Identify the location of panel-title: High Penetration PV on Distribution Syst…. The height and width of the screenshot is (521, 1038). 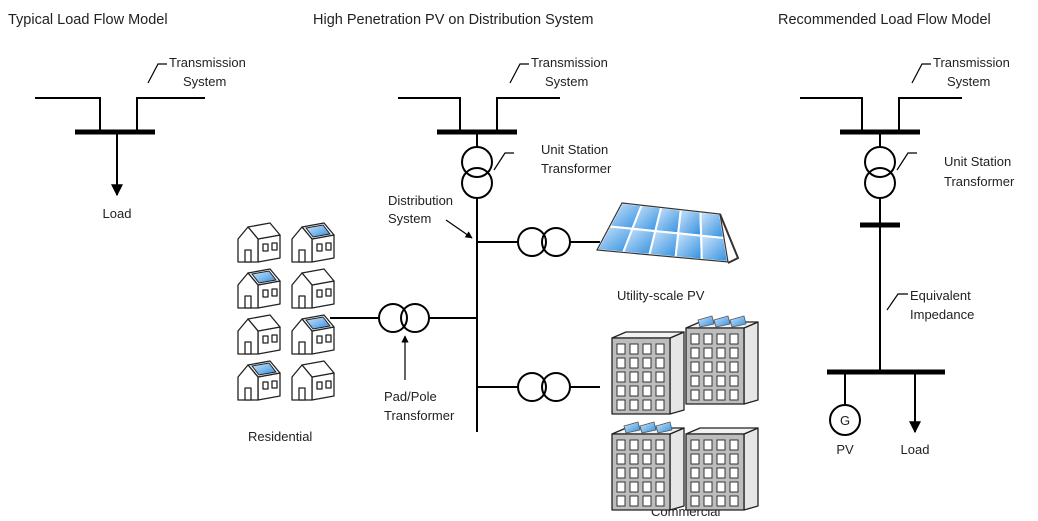
(453, 20).